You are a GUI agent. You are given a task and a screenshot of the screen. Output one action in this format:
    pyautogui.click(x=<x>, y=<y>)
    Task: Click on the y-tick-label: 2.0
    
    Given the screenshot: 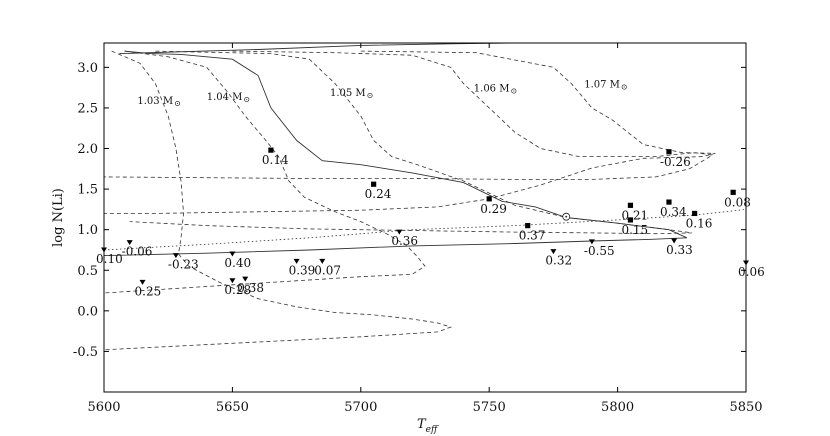 What is the action you would take?
    pyautogui.click(x=87, y=149)
    